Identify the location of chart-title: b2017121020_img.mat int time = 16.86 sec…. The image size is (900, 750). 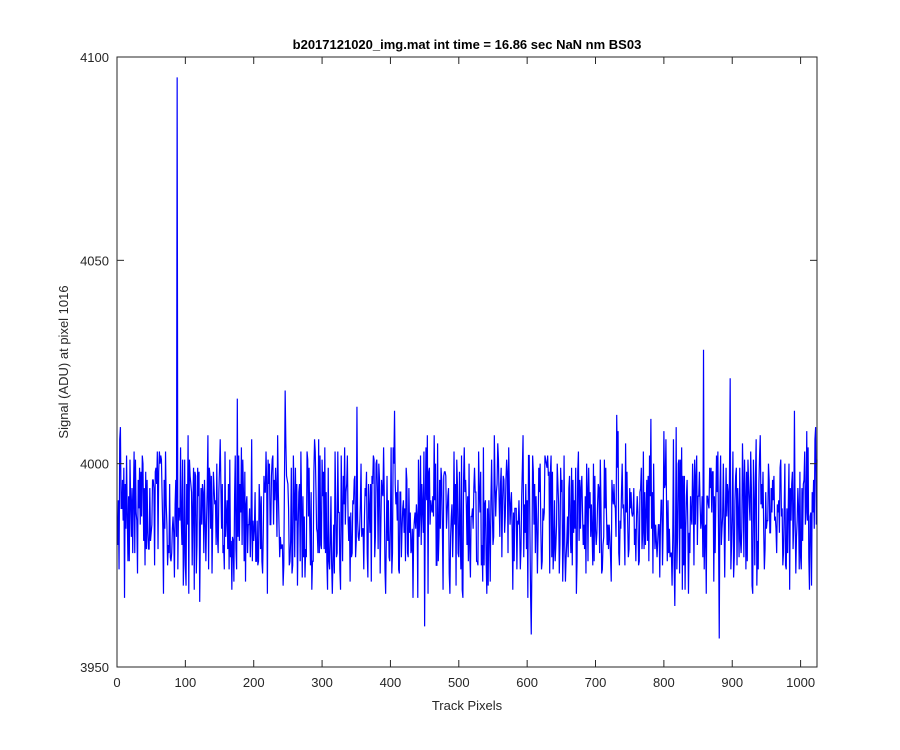
(467, 44).